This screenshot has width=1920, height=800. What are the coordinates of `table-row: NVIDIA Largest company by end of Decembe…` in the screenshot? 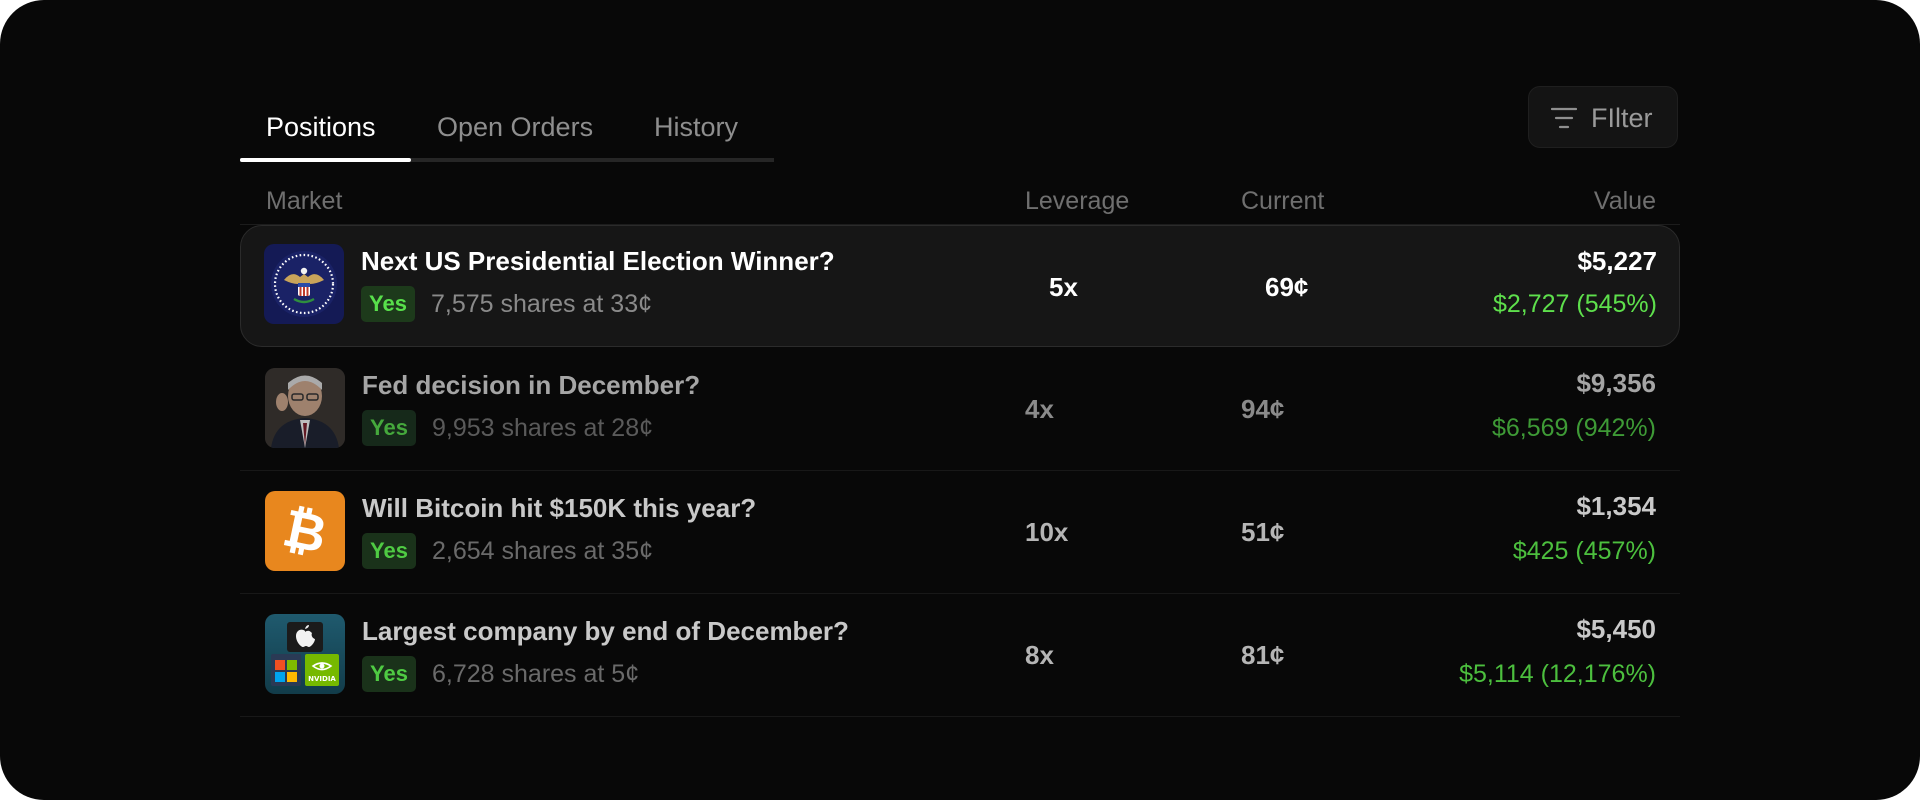 It's located at (960, 655).